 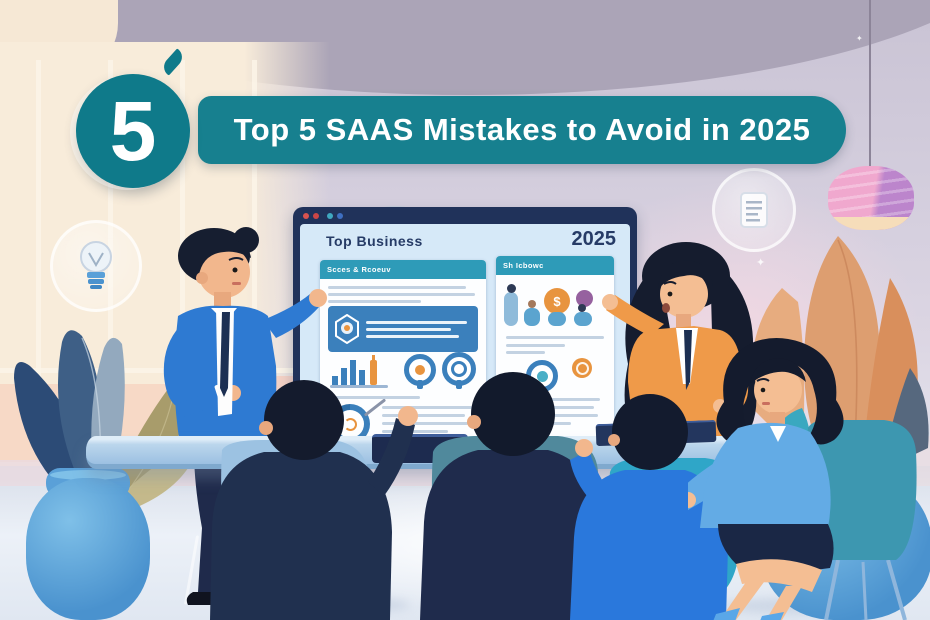 What do you see at coordinates (594, 239) in the screenshot?
I see `screen-year: 2025` at bounding box center [594, 239].